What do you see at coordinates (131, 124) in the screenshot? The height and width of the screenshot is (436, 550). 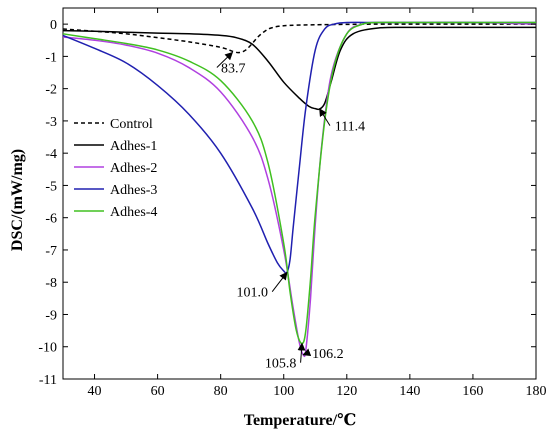 I see `legend-label: Control` at bounding box center [131, 124].